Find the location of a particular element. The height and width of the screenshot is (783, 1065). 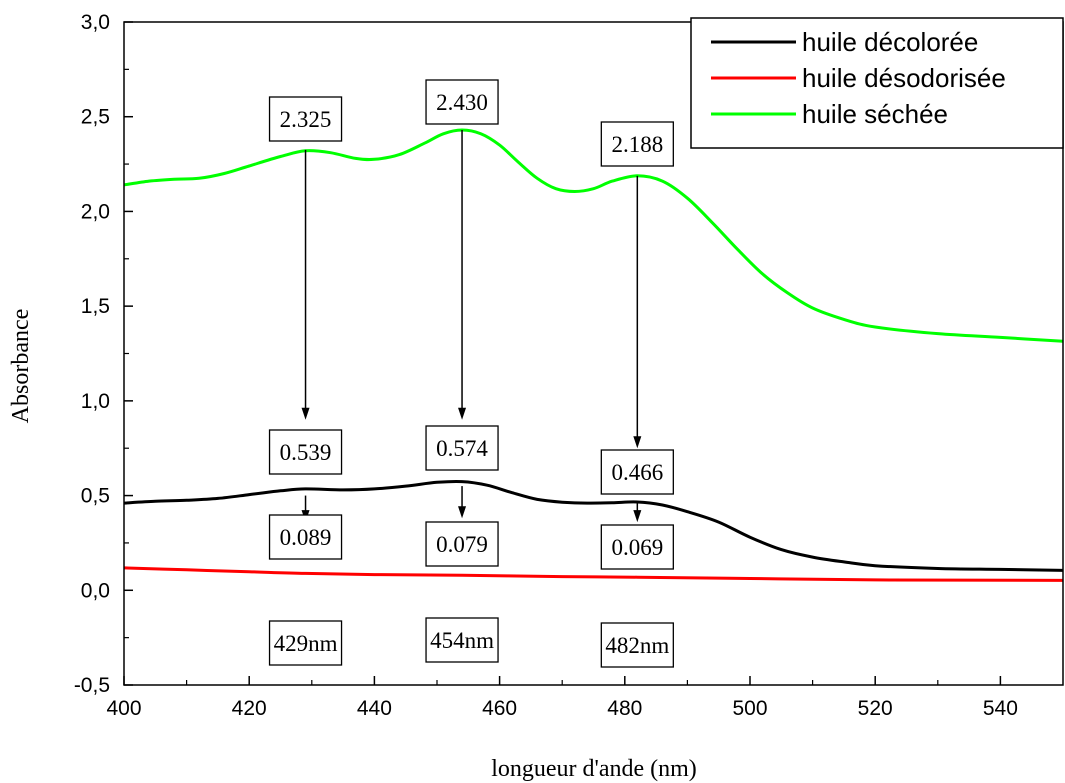

y-tick-label-4: 1,5 is located at coordinates (95, 306).